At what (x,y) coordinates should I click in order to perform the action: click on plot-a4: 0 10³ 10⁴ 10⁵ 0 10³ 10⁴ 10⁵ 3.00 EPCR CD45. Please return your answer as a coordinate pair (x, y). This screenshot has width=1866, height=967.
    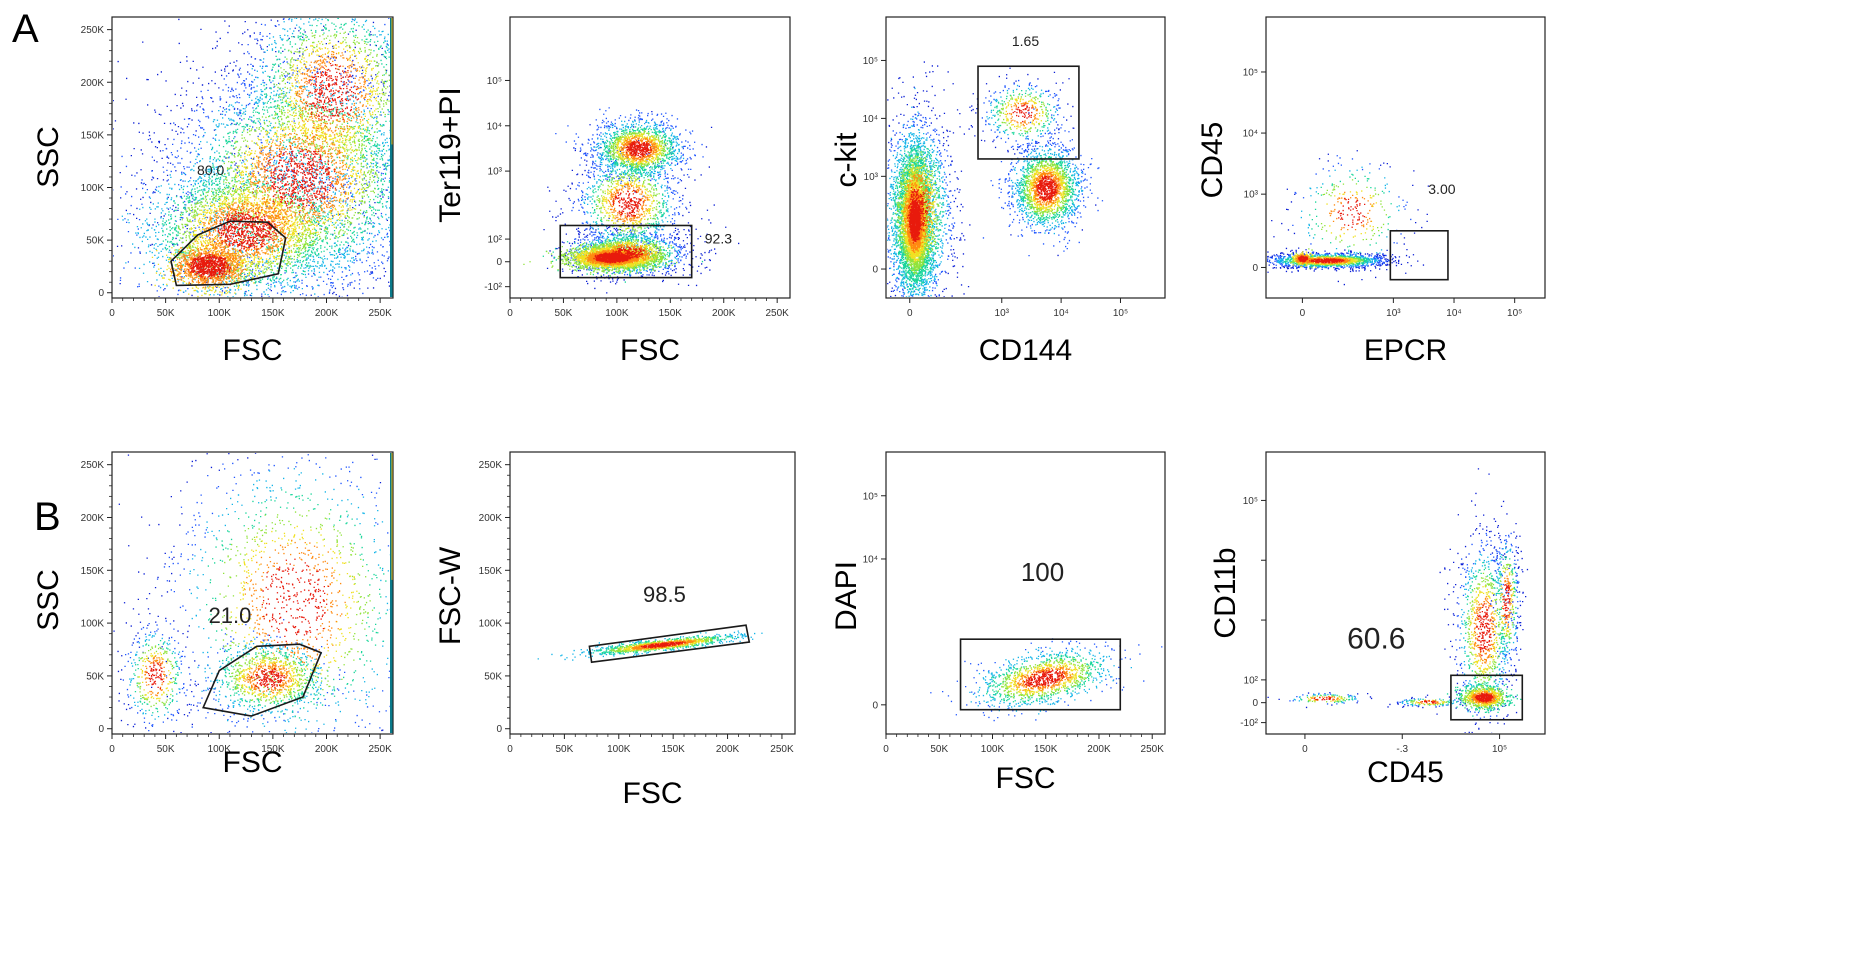
    Looking at the image, I should click on (1371, 191).